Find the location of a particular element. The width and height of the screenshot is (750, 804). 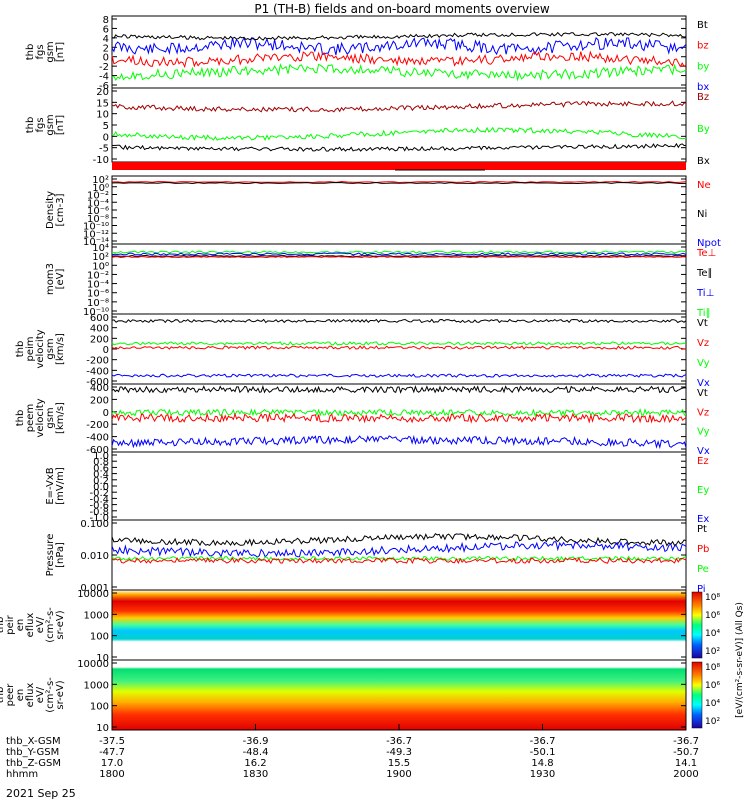

y-tick-label: 10⁻¹⁴ is located at coordinates (96, 242).